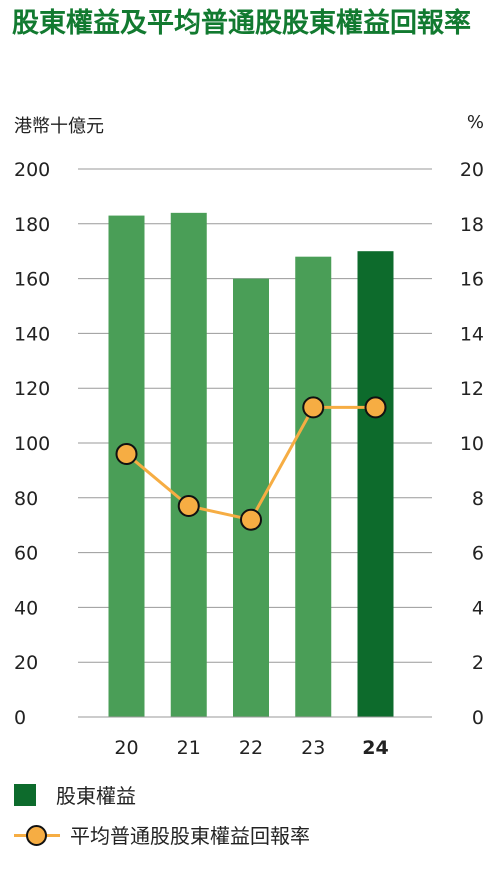 This screenshot has height=875, width=500. I want to click on legend-item-bar: 股東權益, so click(75, 794).